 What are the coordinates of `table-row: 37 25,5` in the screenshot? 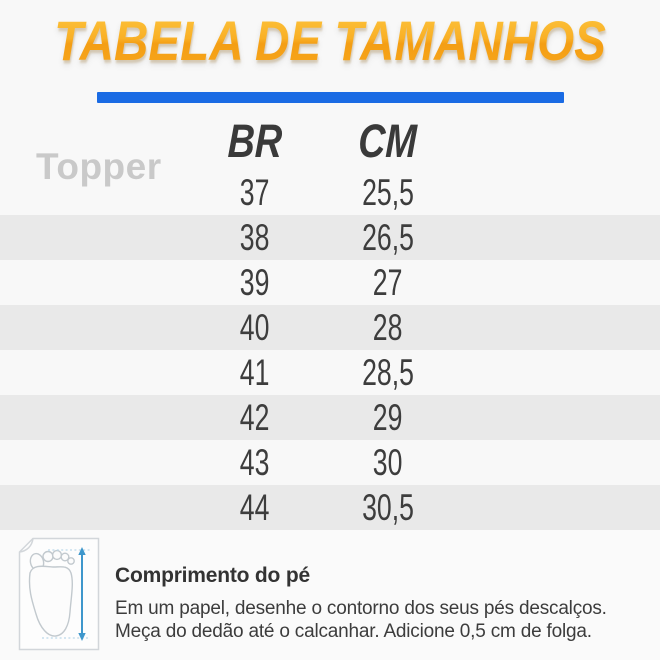 It's located at (330, 192).